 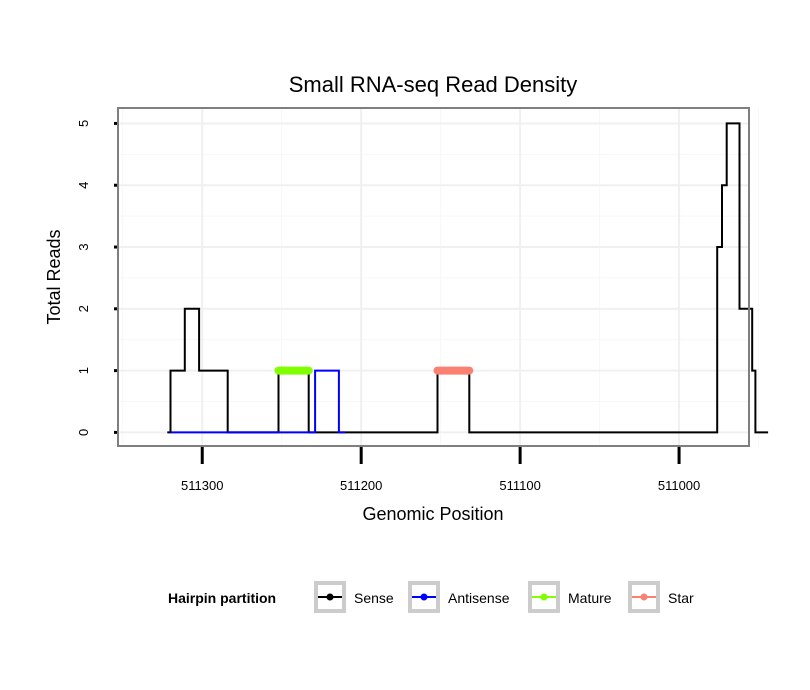 I want to click on legend-item-sense: Sense, so click(x=354, y=597).